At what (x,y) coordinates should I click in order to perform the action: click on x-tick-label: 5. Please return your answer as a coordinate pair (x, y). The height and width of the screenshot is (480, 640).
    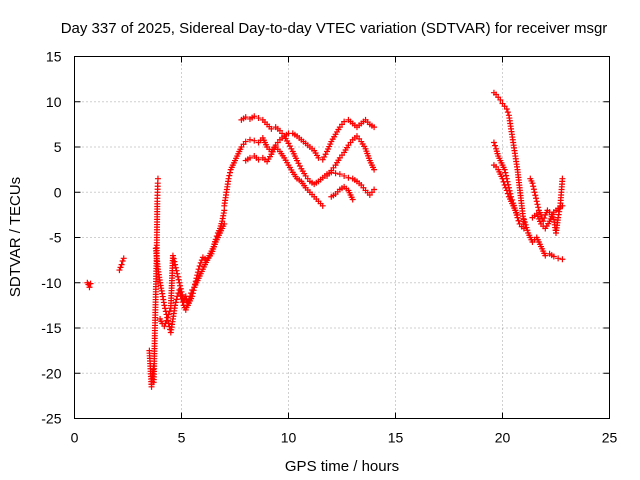
    Looking at the image, I should click on (182, 438).